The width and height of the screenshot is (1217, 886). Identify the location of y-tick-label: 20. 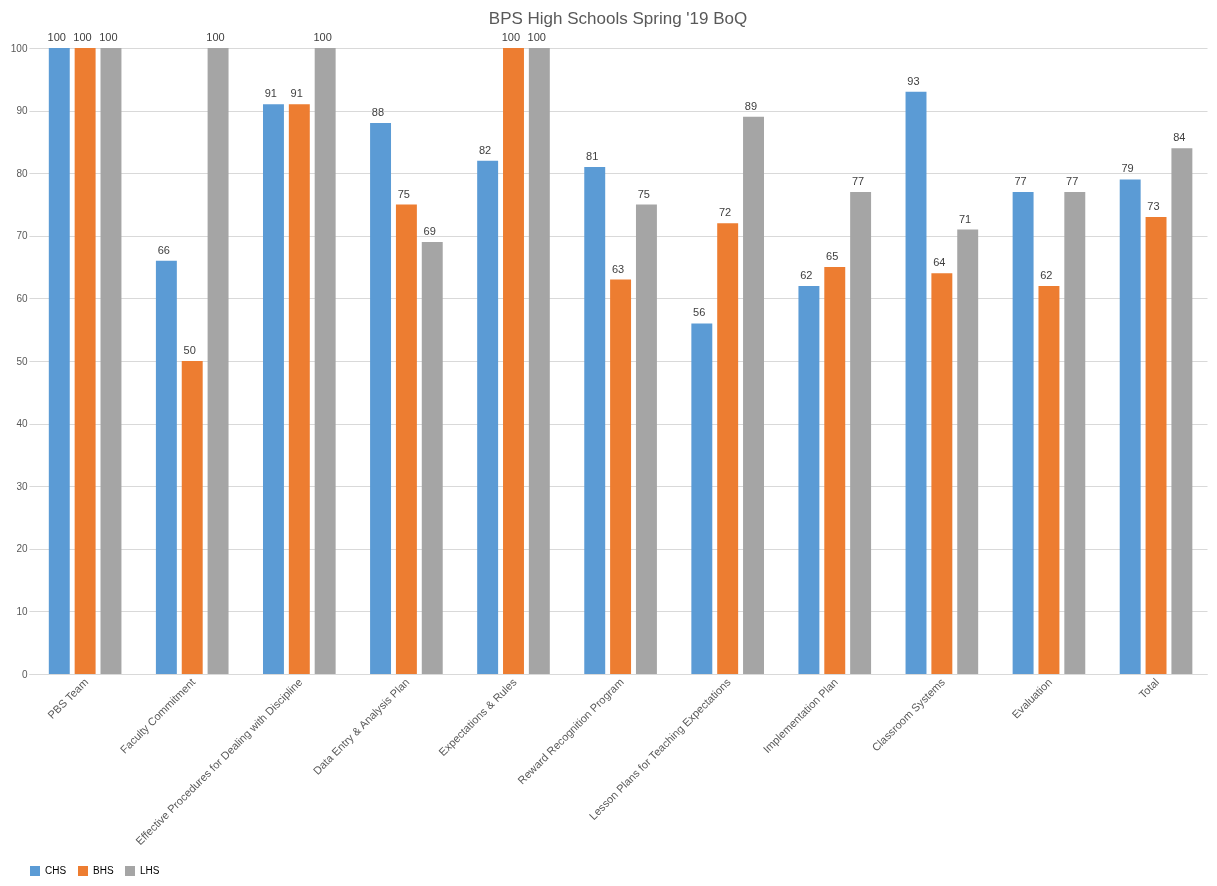
(22, 549).